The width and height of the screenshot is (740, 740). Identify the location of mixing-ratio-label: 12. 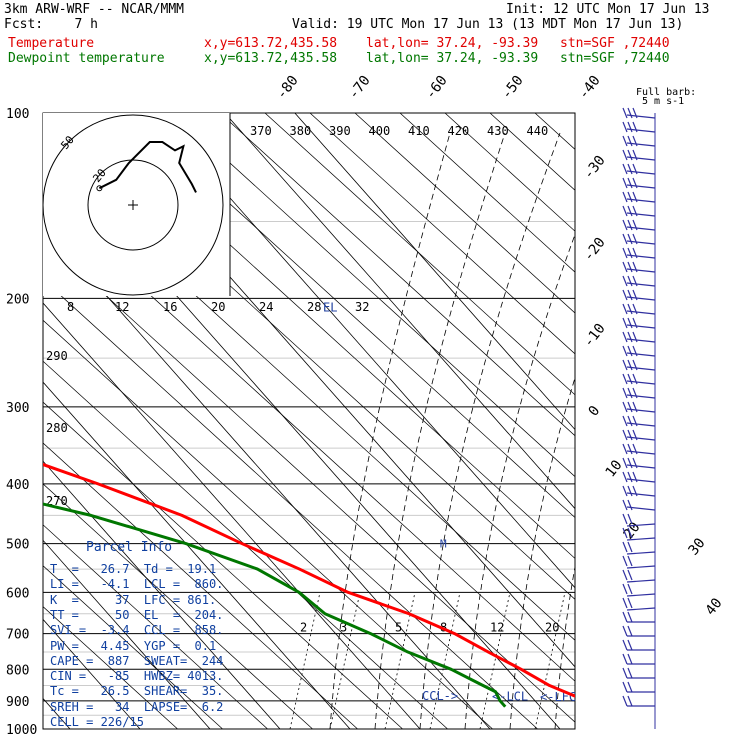
(497, 628).